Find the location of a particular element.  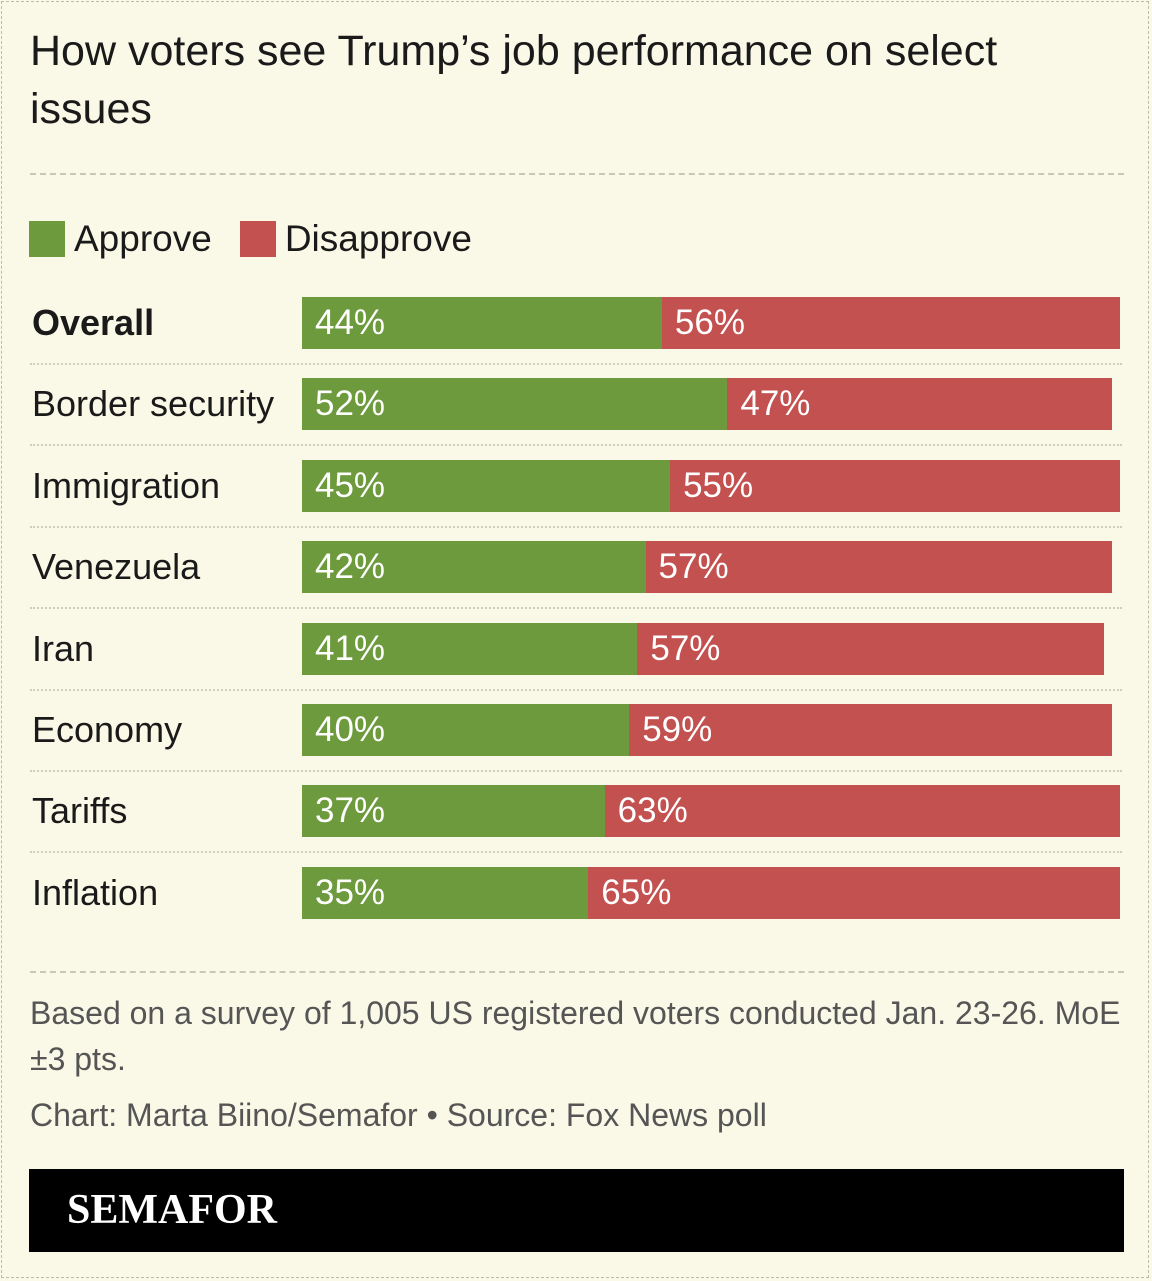

bar-disapprove: 59% is located at coordinates (870, 730).